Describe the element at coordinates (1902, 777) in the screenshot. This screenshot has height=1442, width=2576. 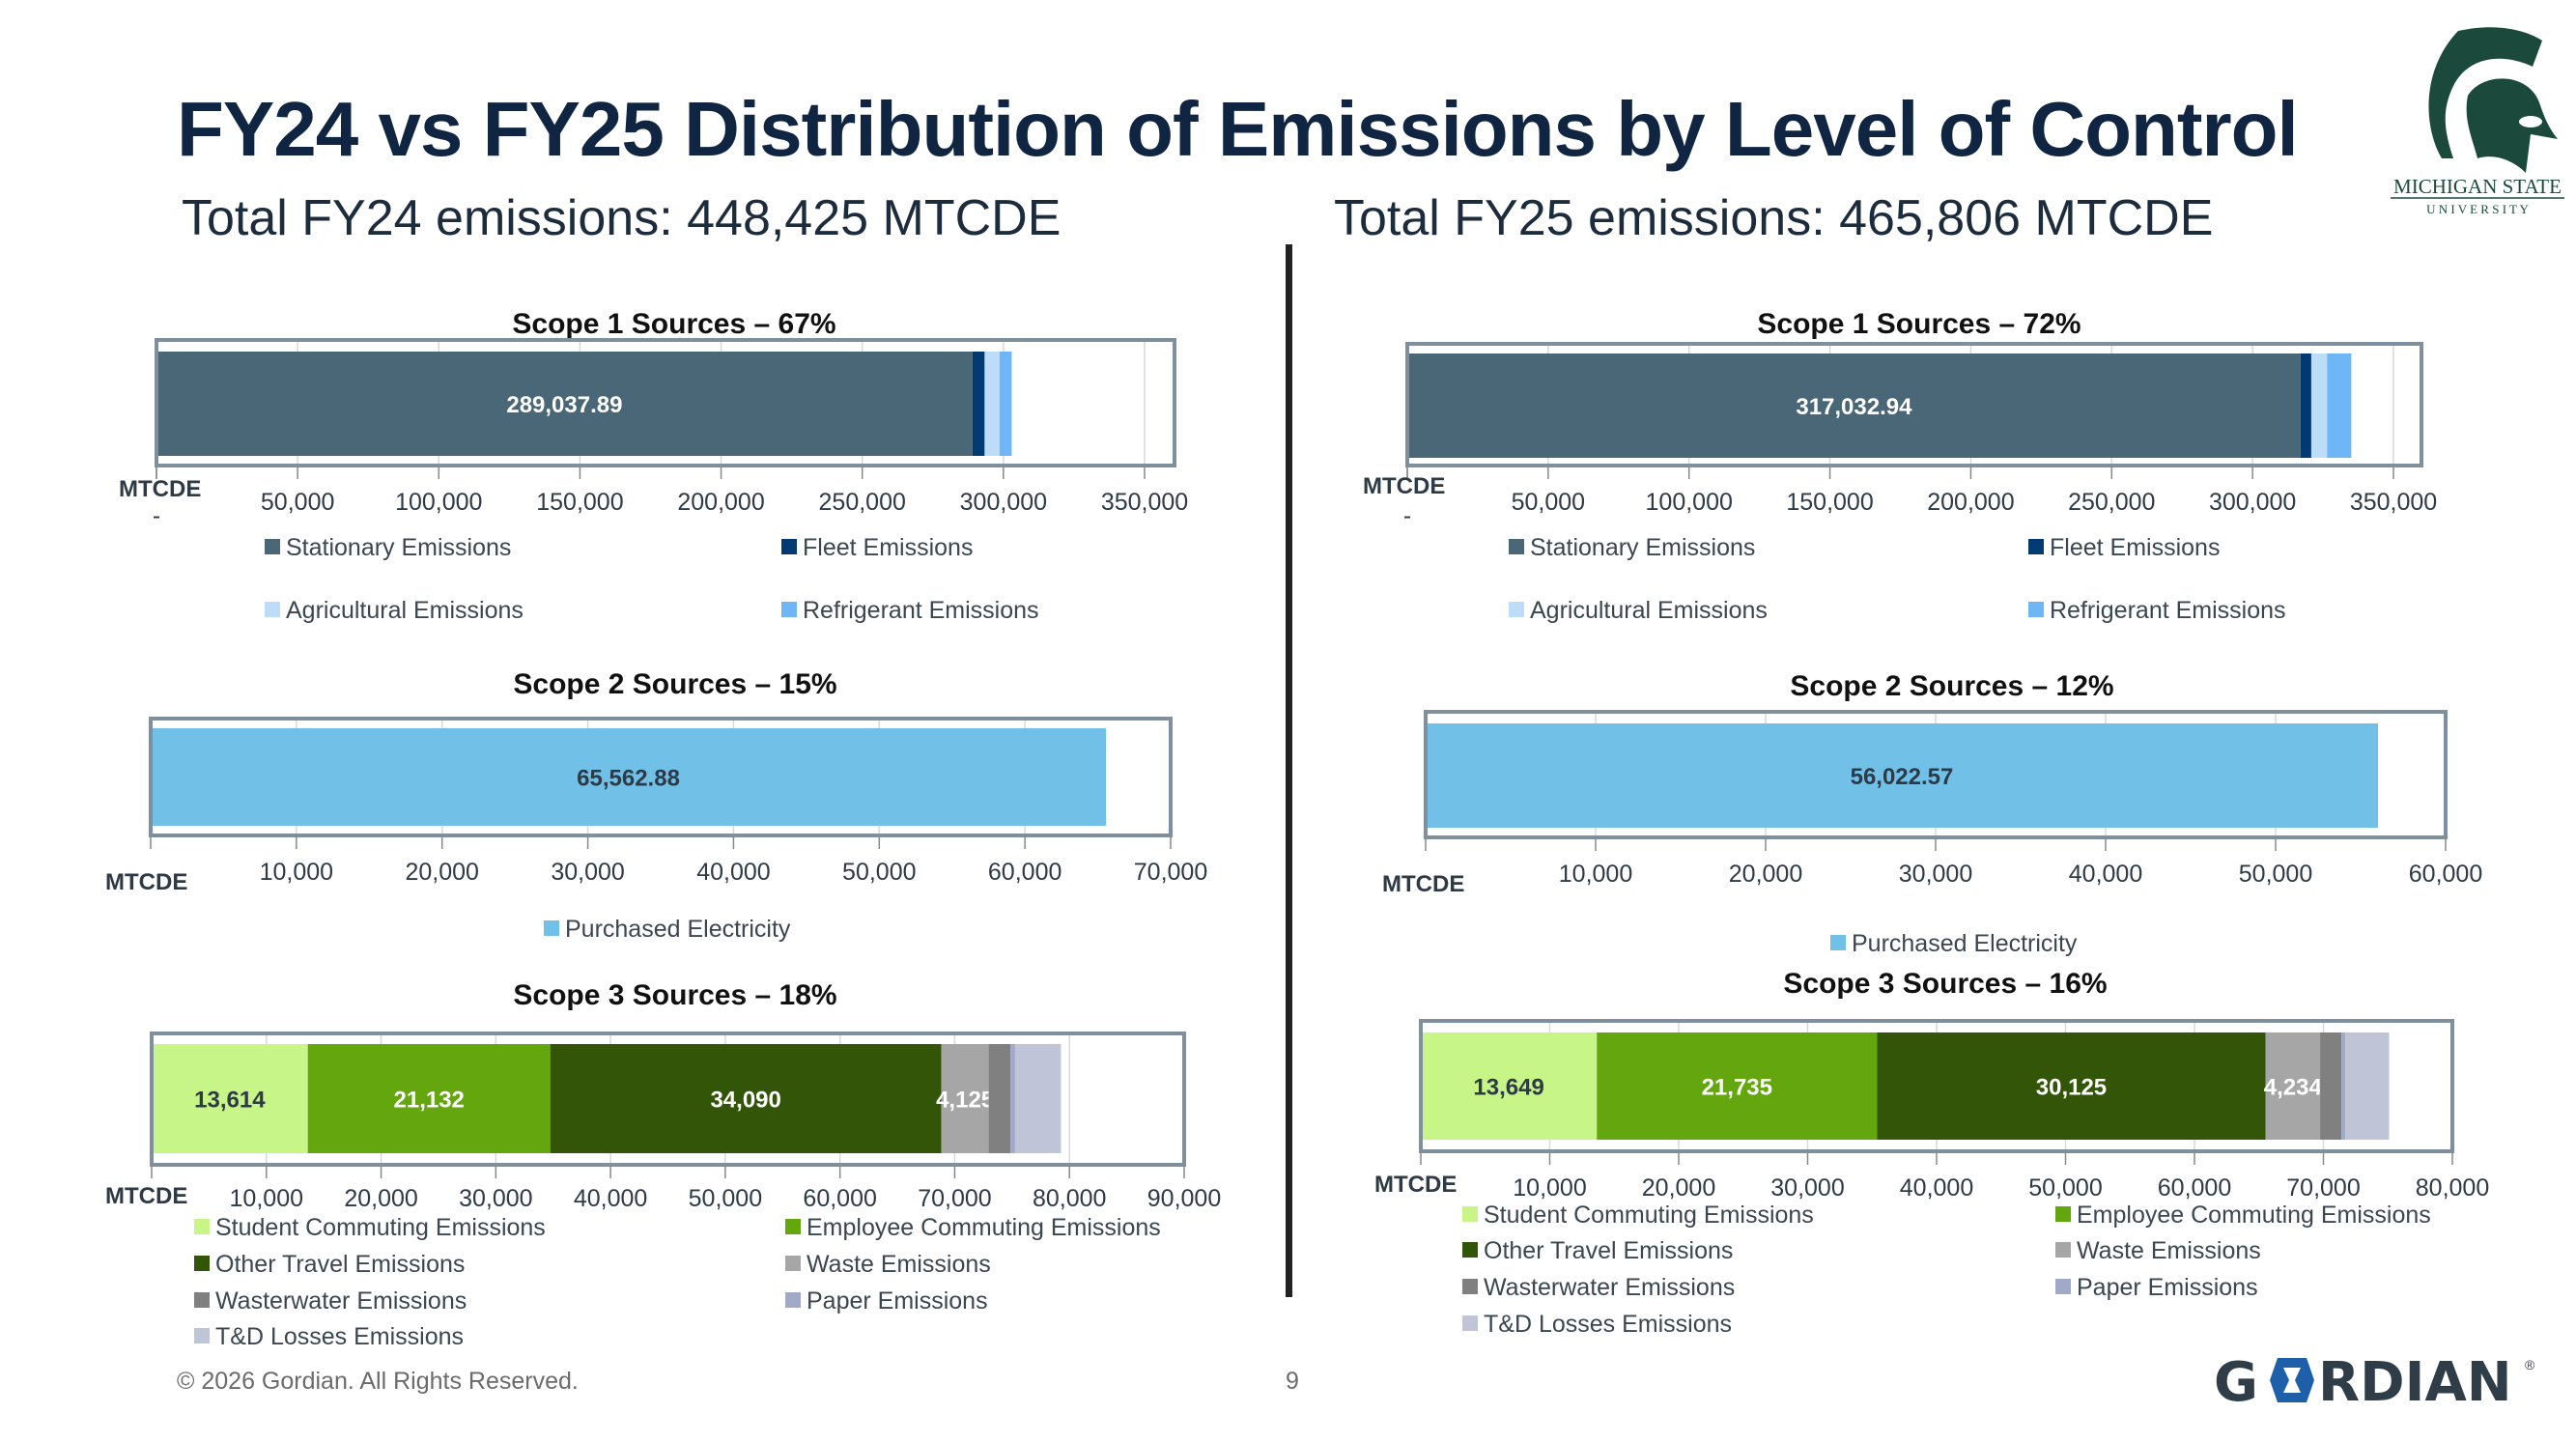
I see `data-label: 56,022.57` at that location.